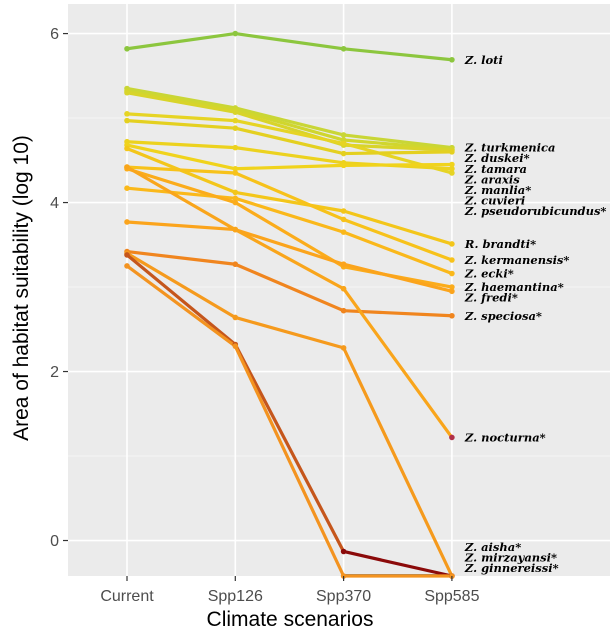 The width and height of the screenshot is (610, 632). What do you see at coordinates (452, 287) in the screenshot?
I see `data-point-z-haemantina` at bounding box center [452, 287].